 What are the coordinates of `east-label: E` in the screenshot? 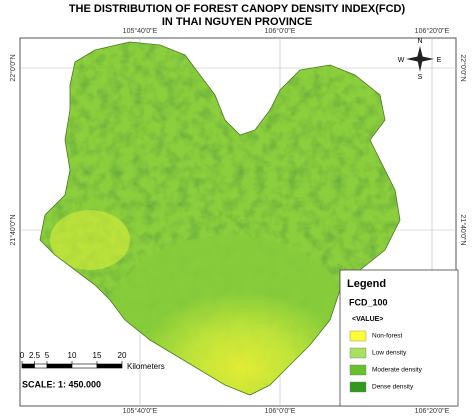 It's located at (439, 60).